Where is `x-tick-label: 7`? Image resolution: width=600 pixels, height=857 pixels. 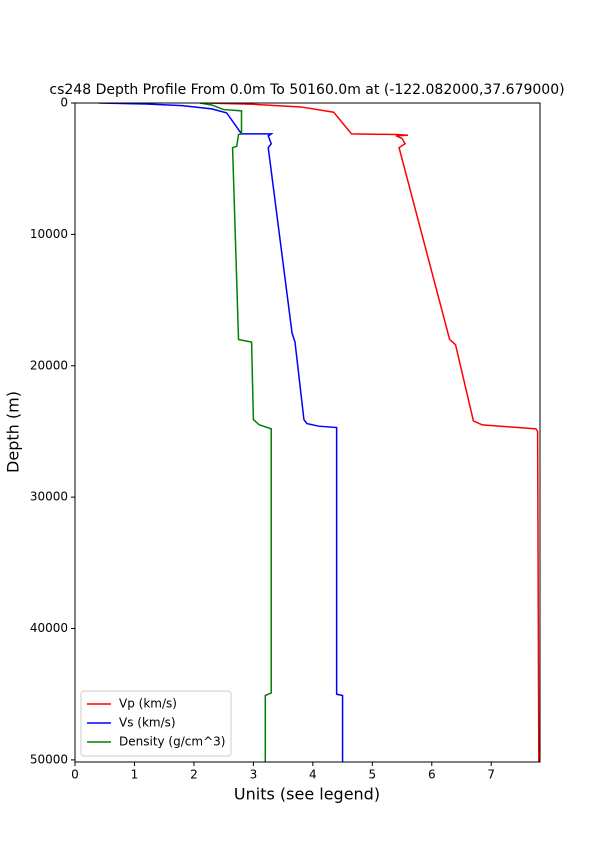 x-tick-label: 7 is located at coordinates (491, 775).